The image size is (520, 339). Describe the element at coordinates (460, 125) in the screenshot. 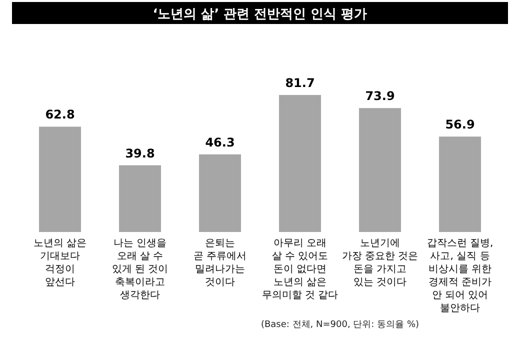

I see `data-label: 56.9` at that location.